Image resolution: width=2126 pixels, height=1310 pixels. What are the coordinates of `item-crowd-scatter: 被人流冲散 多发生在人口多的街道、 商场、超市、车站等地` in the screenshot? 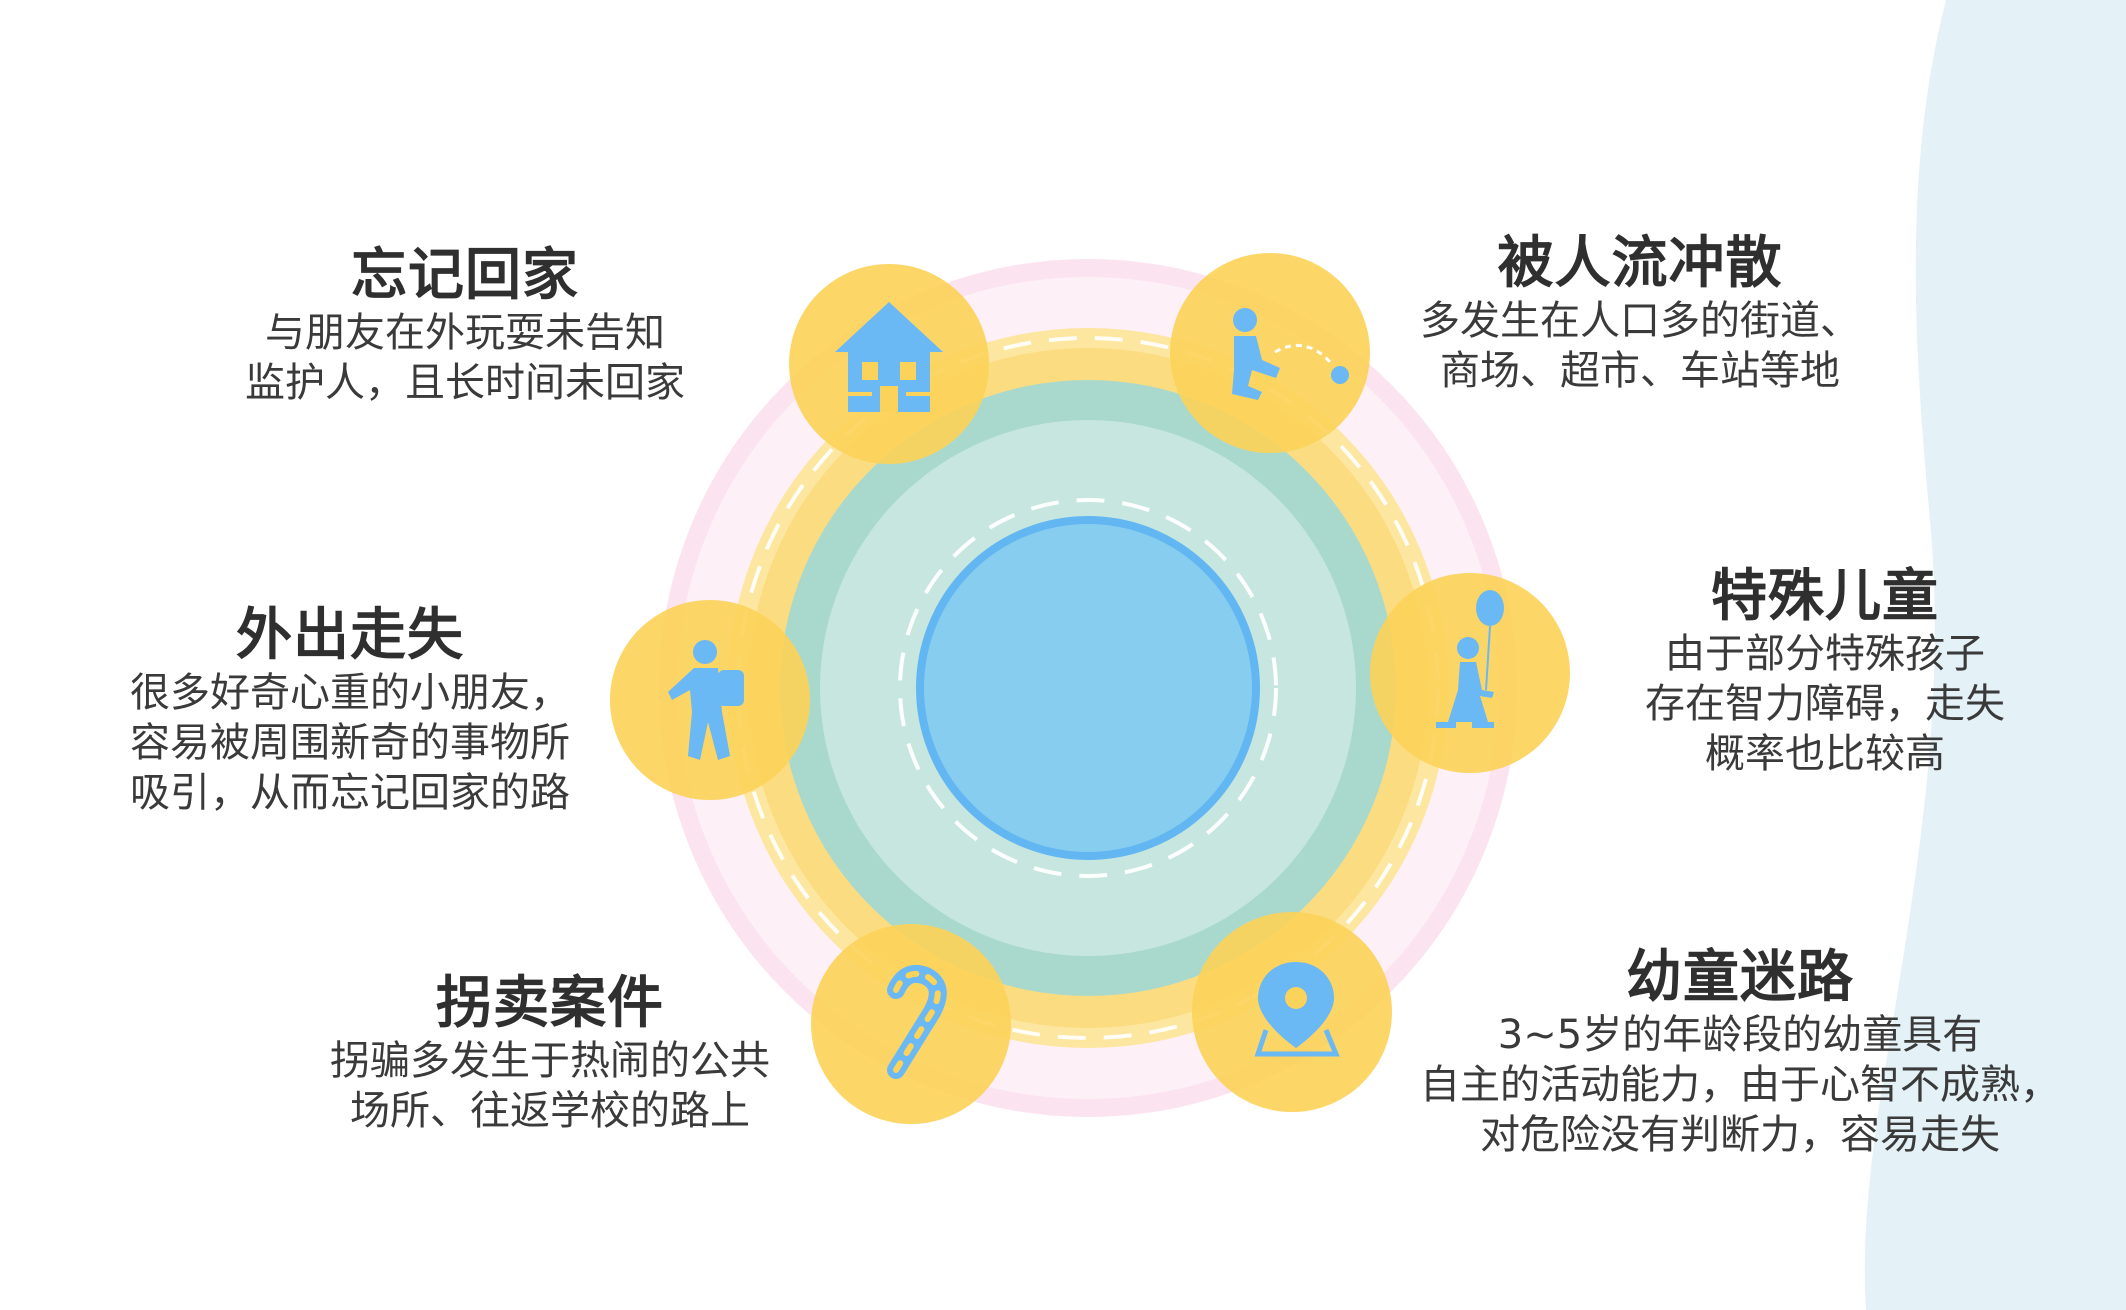 It's located at (1640, 314).